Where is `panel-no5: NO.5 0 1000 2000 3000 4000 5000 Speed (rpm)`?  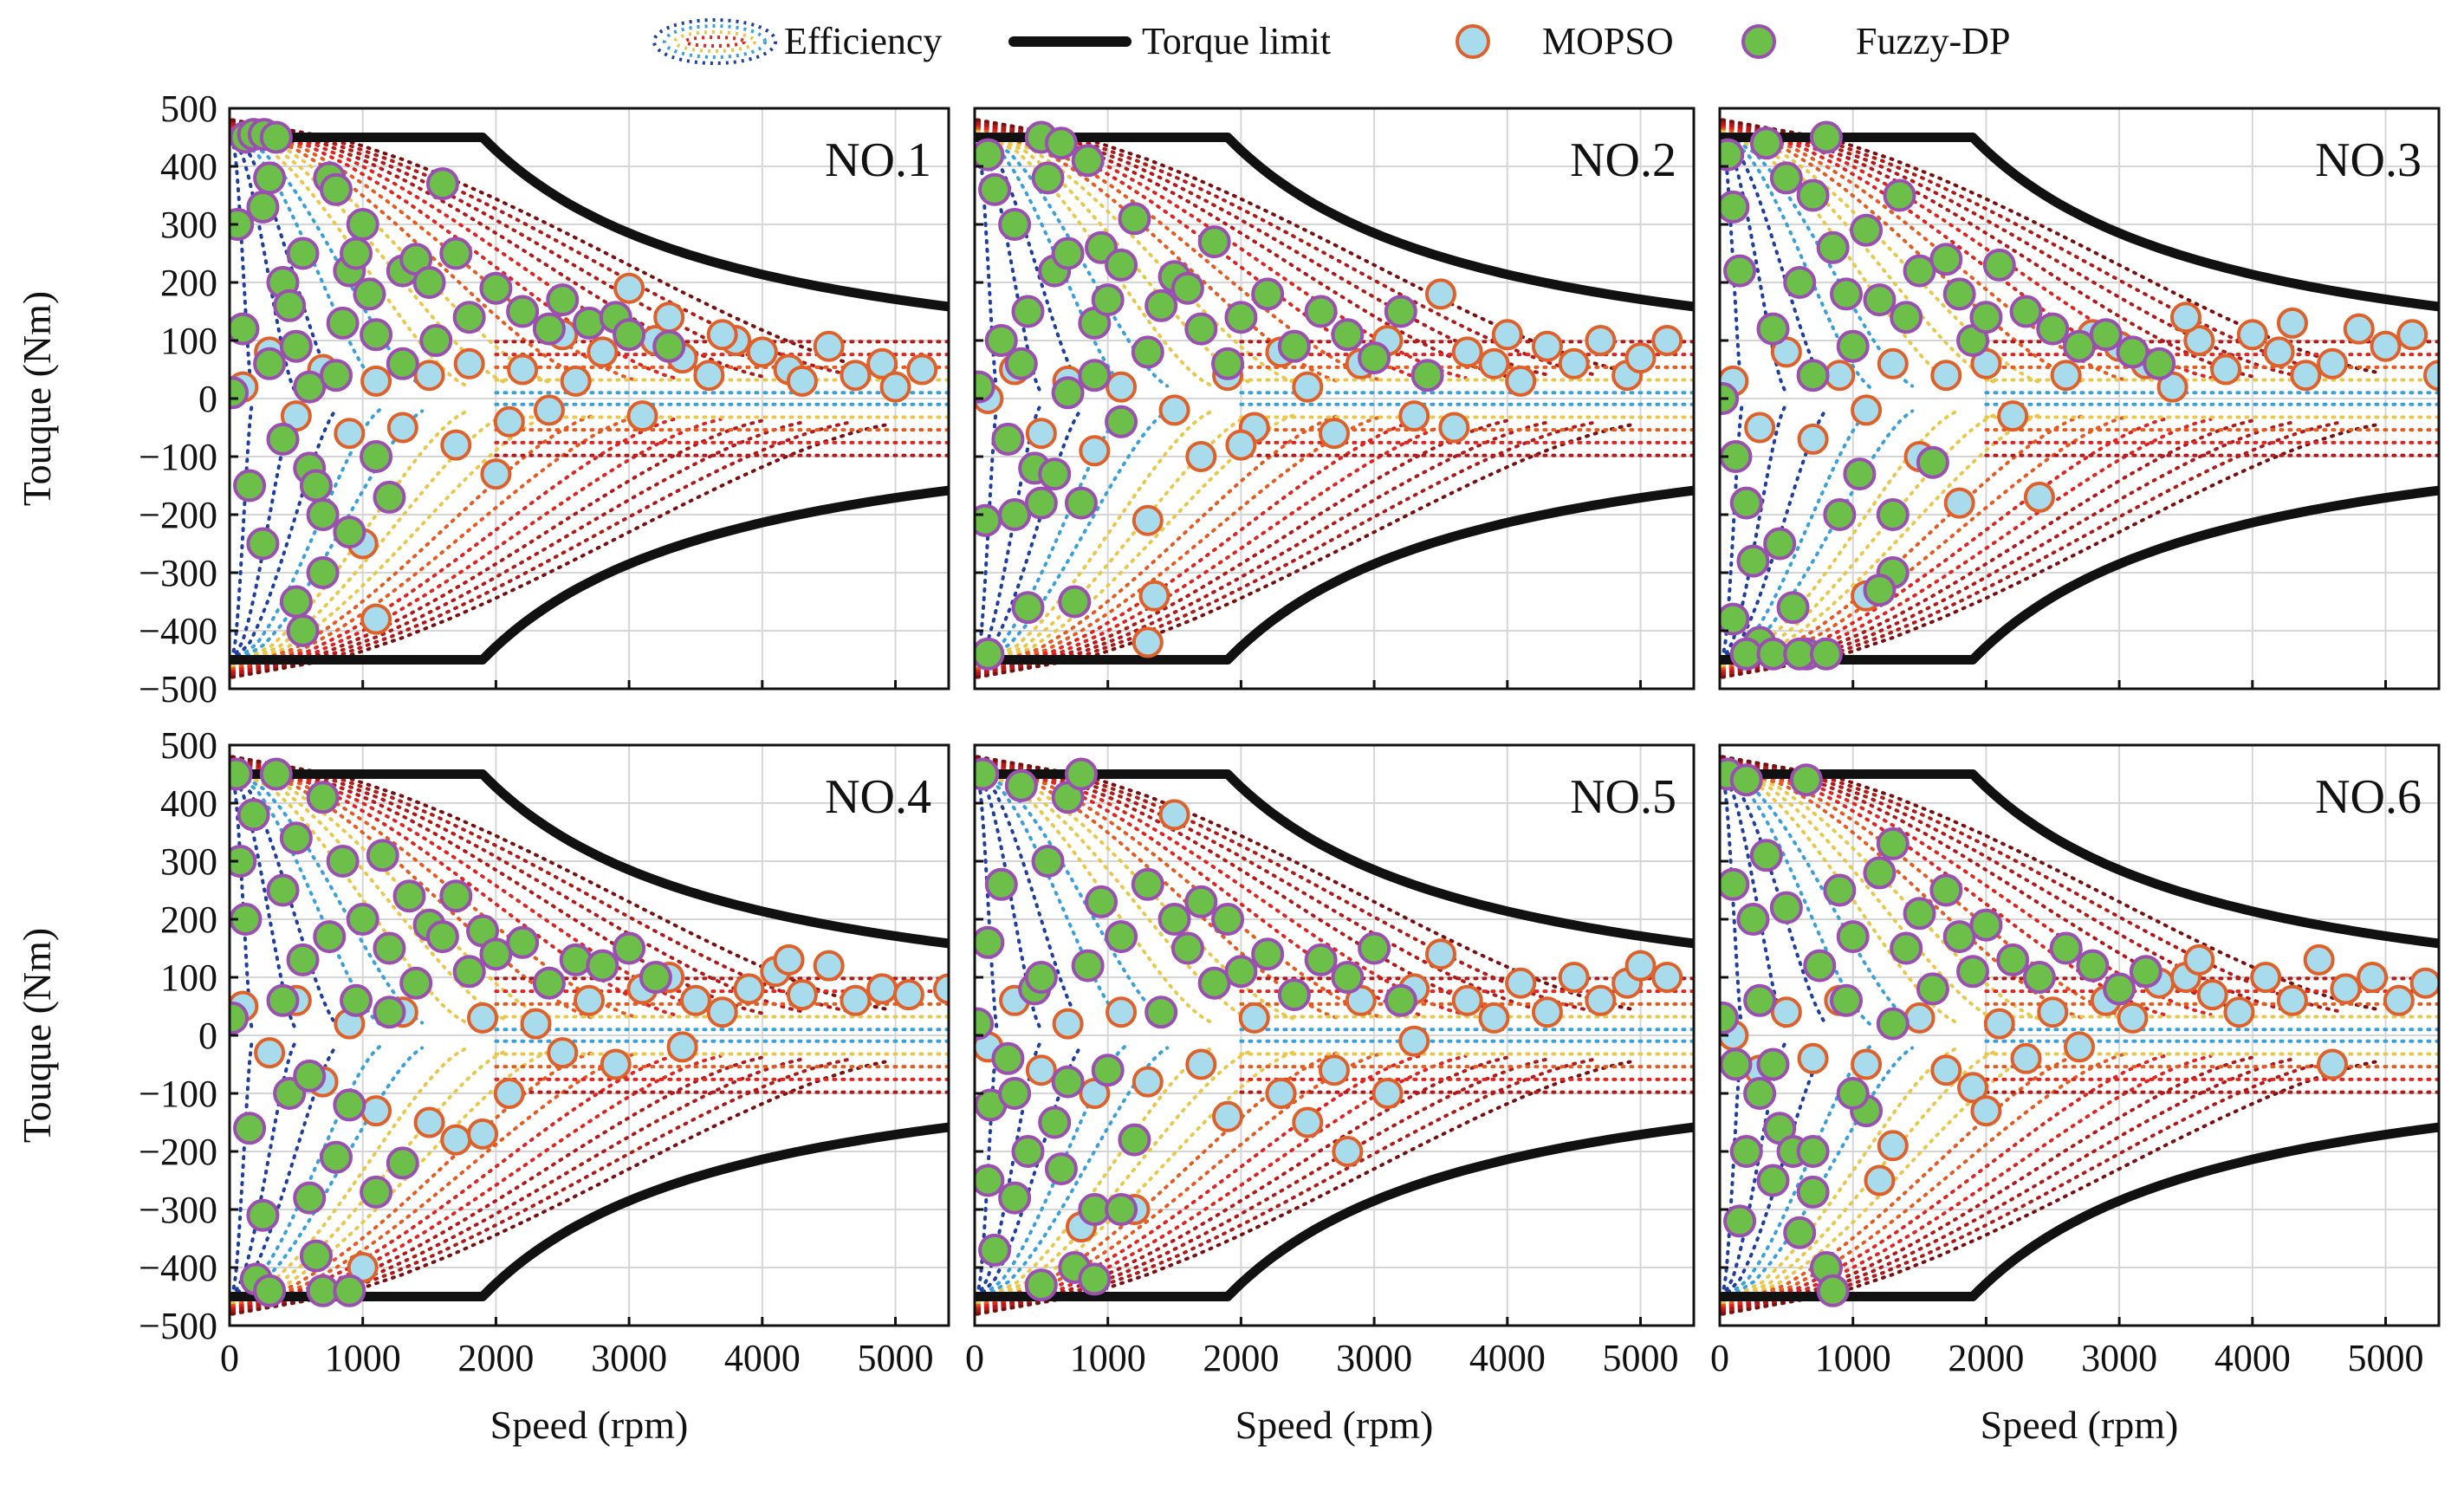 panel-no5: NO.5 0 1000 2000 3000 4000 5000 Speed (rpm) is located at coordinates (1331, 1095).